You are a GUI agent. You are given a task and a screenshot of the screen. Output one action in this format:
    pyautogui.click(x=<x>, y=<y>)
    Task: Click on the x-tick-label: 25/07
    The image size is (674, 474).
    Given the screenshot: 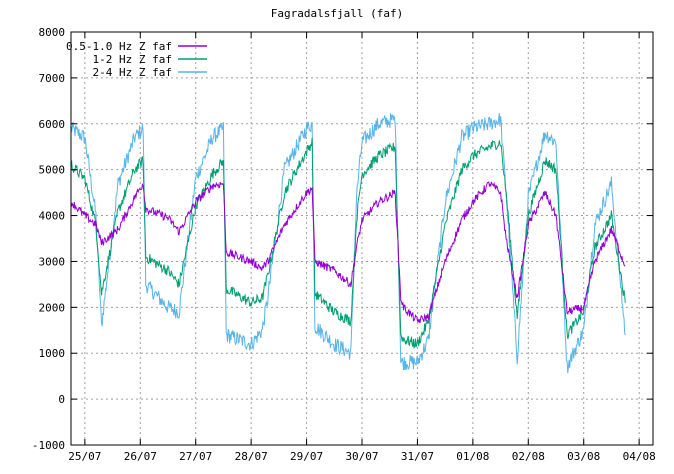 What is the action you would take?
    pyautogui.click(x=84, y=456)
    